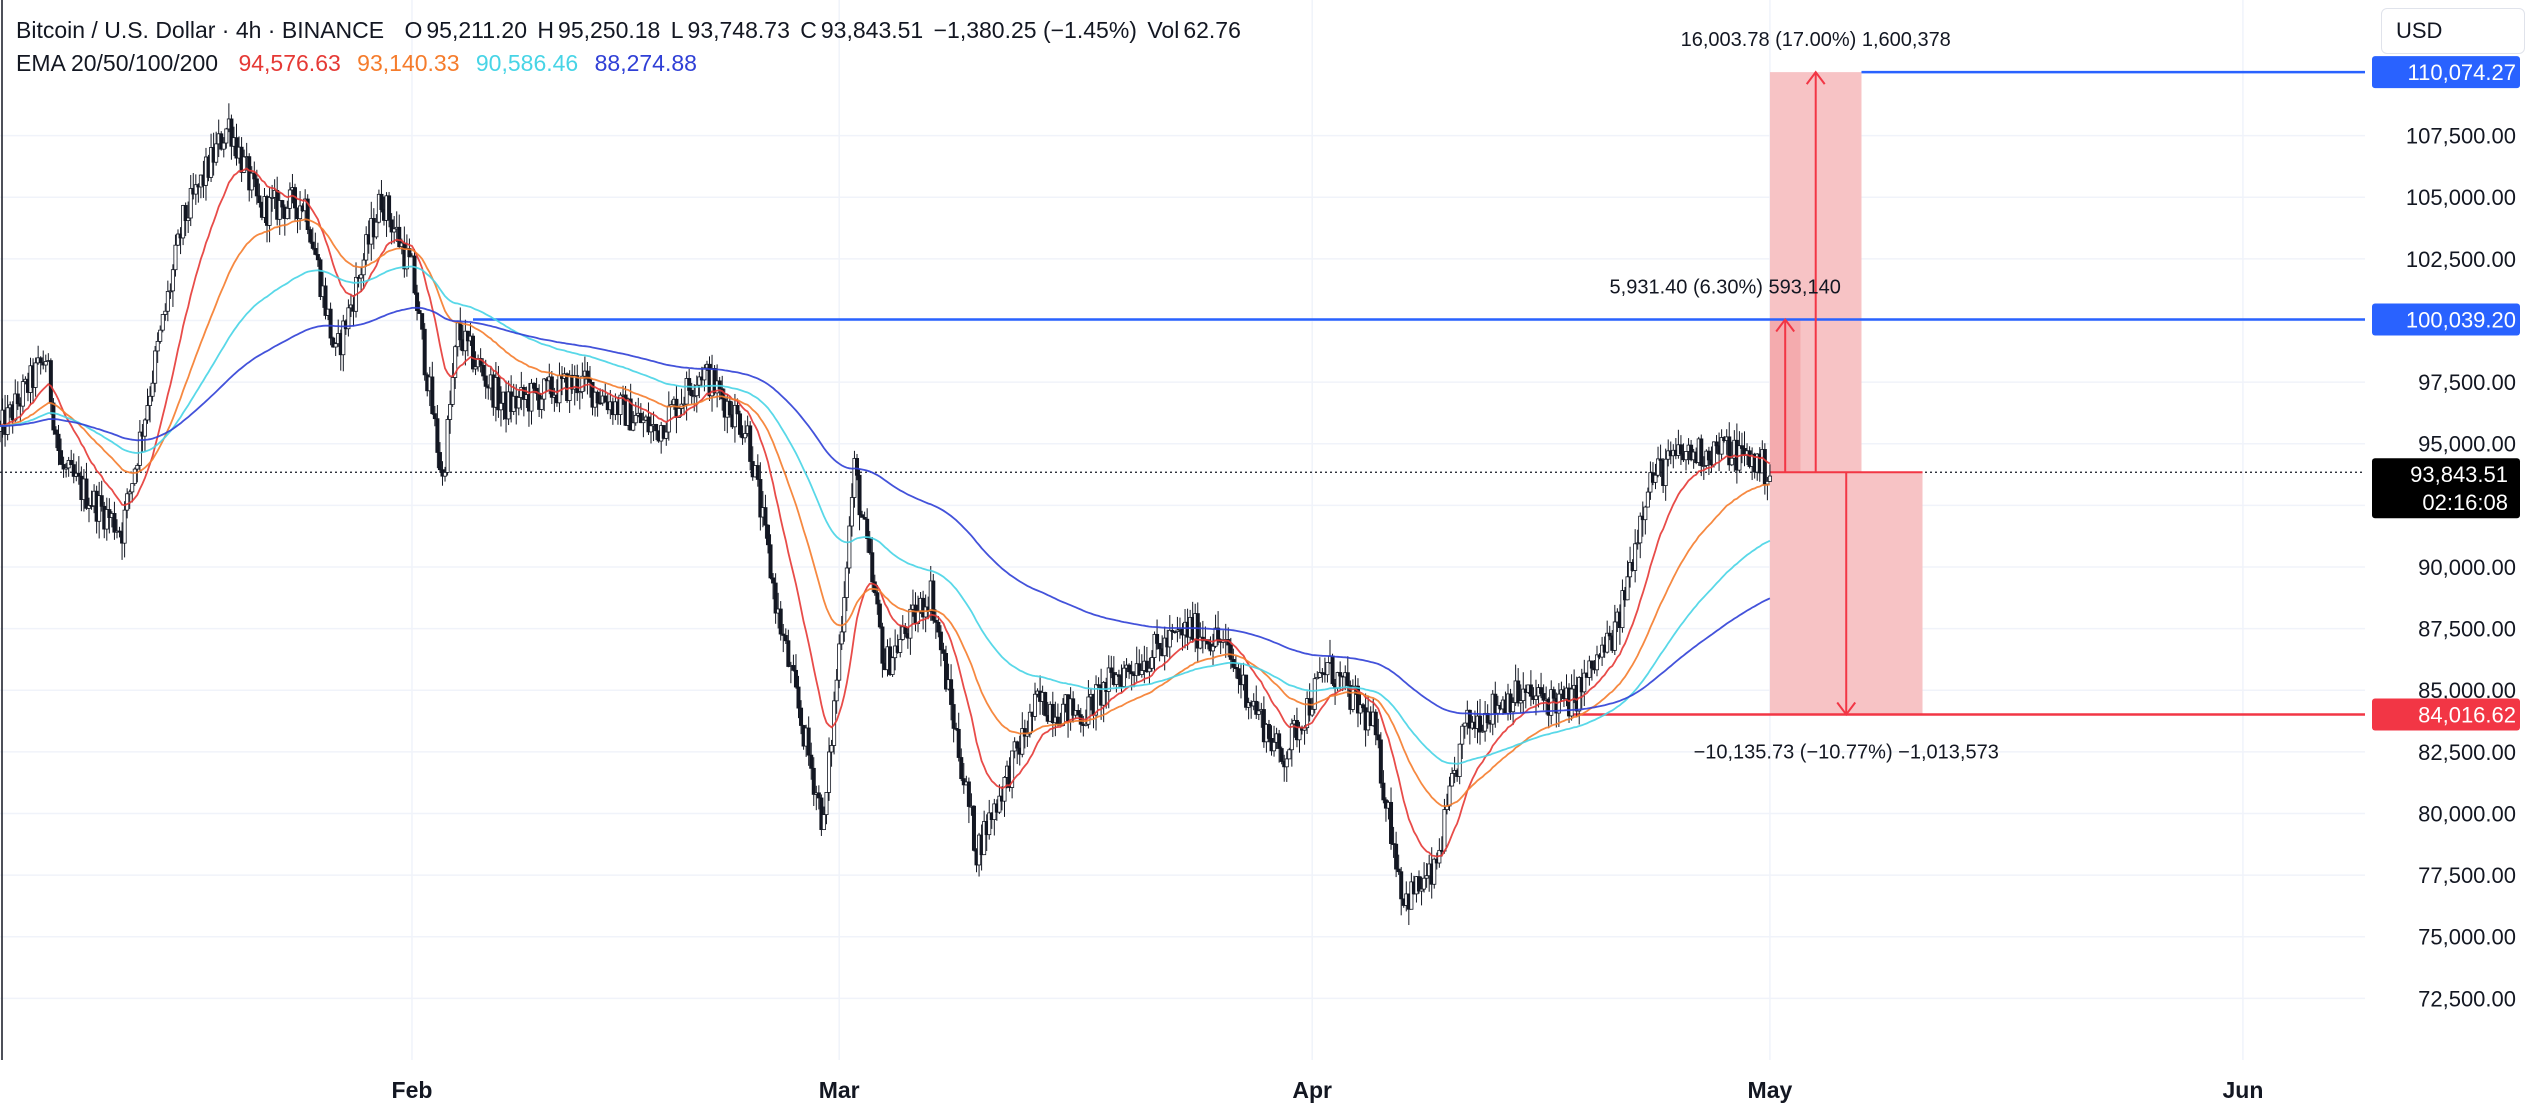 This screenshot has height=1119, width=2536. What do you see at coordinates (1312, 1090) in the screenshot?
I see `time-tick-label: Apr` at bounding box center [1312, 1090].